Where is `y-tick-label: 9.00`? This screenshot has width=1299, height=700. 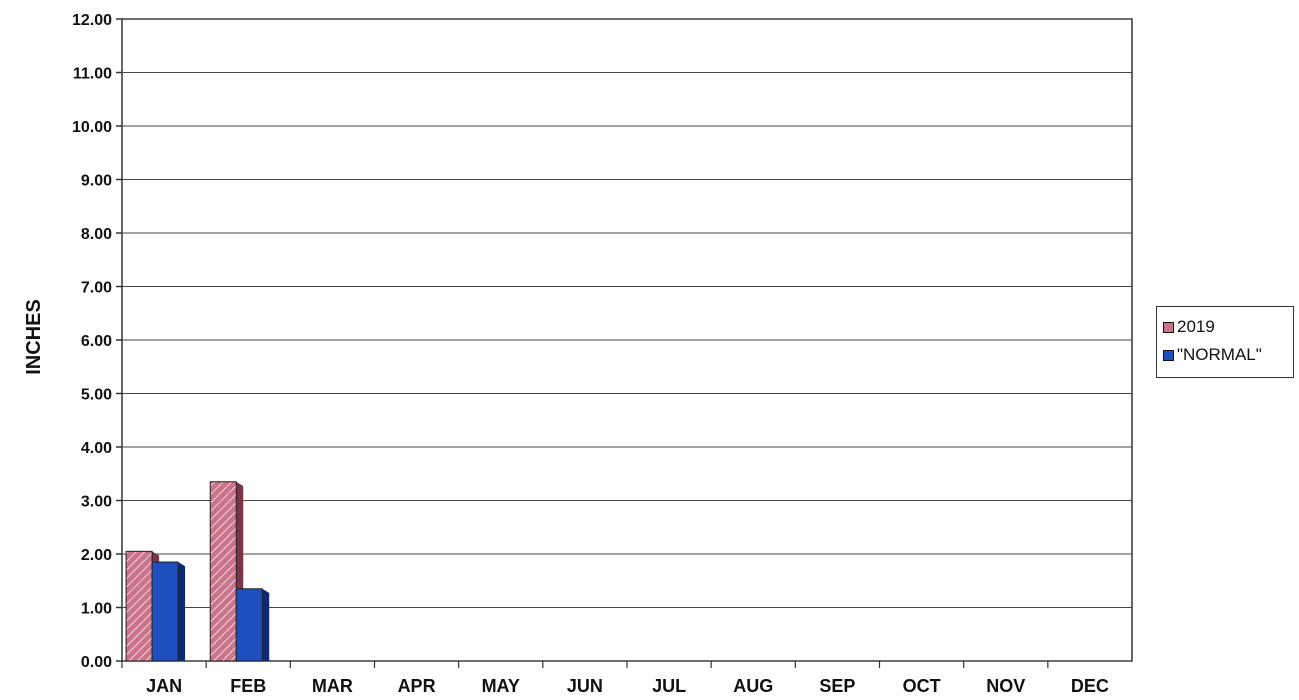 y-tick-label: 9.00 is located at coordinates (96, 181).